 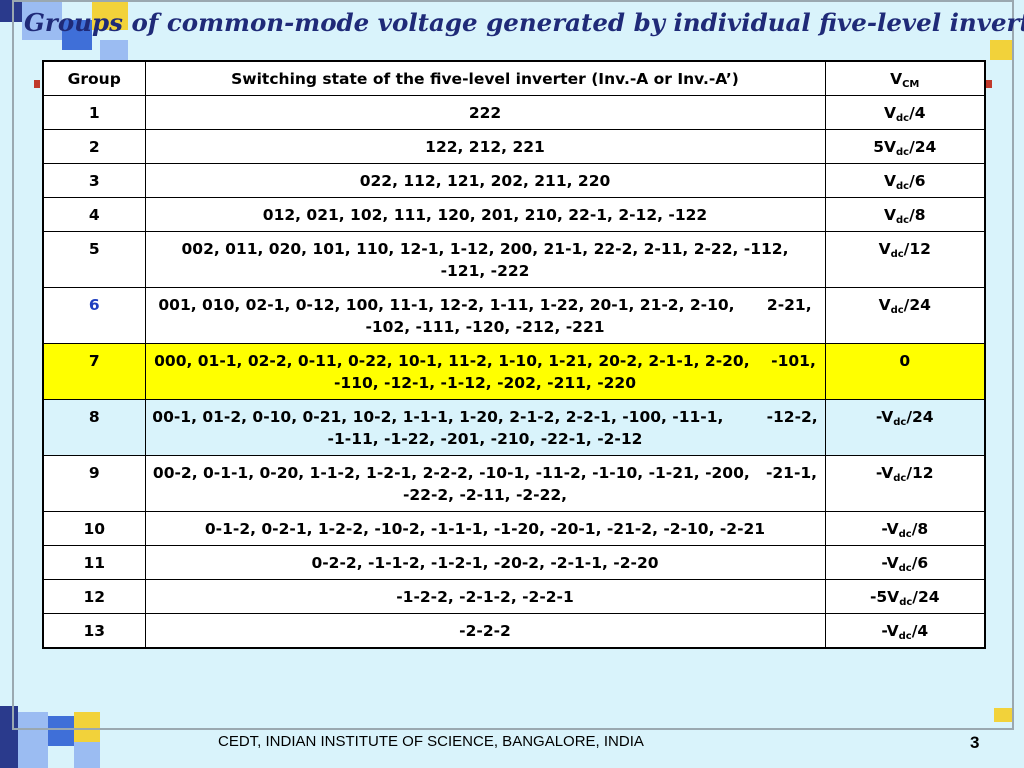 I want to click on cell-group: 4, so click(x=94, y=214).